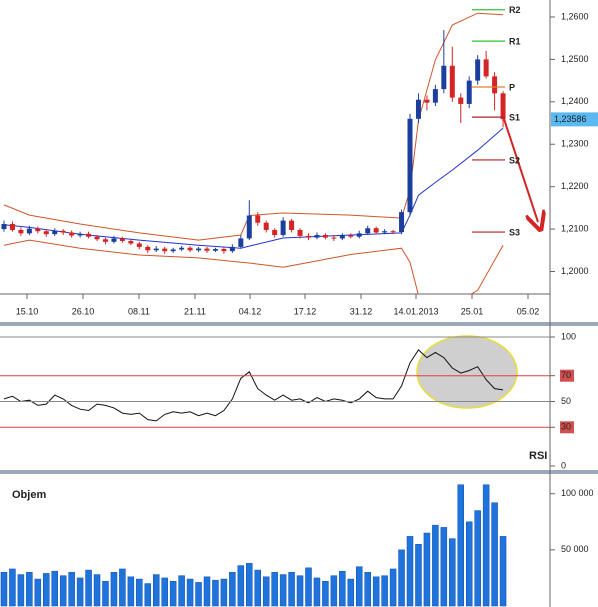 The width and height of the screenshot is (598, 607). Describe the element at coordinates (575, 186) in the screenshot. I see `y-tick-label: 1,2200` at that location.